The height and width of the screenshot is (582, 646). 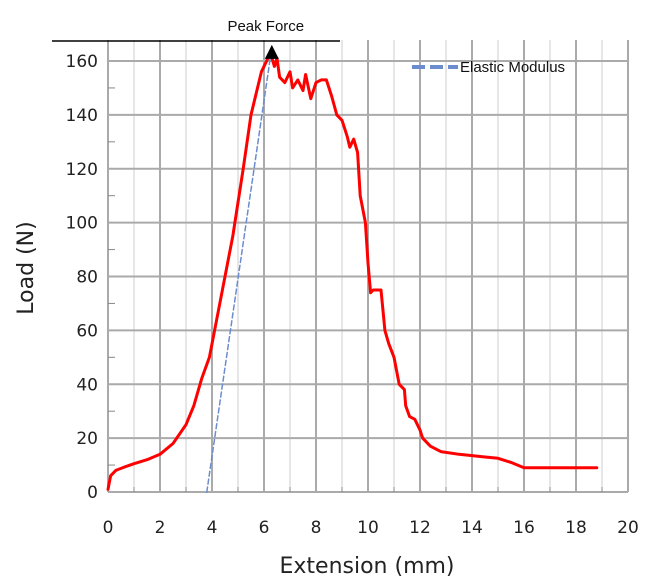 What do you see at coordinates (212, 528) in the screenshot?
I see `x-tick-label: 4` at bounding box center [212, 528].